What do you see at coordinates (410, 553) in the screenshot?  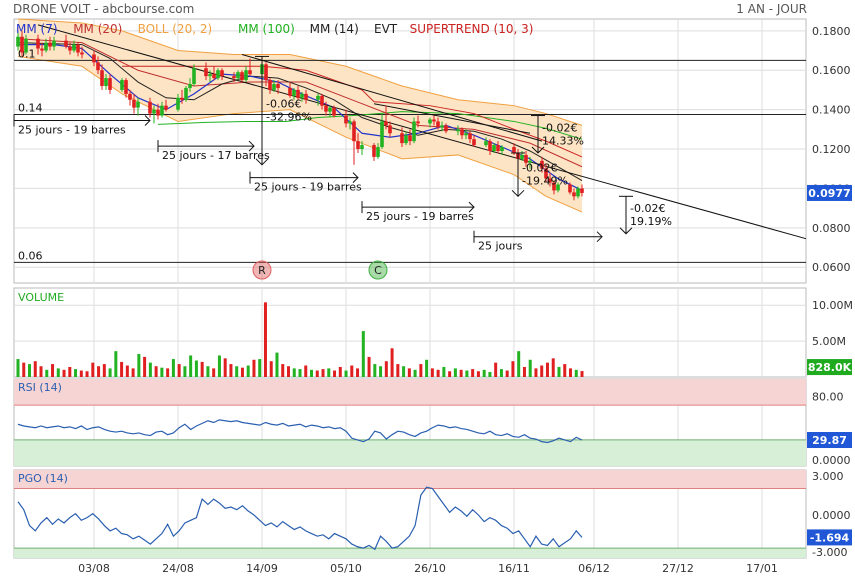 I see `pgo-oversold-zone` at bounding box center [410, 553].